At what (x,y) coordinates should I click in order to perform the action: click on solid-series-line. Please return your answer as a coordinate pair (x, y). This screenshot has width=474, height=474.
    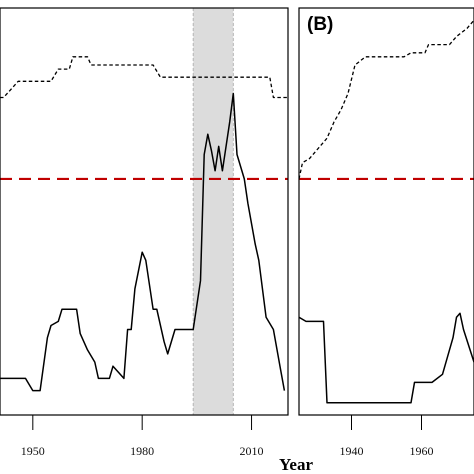
    Looking at the image, I should click on (386, 358).